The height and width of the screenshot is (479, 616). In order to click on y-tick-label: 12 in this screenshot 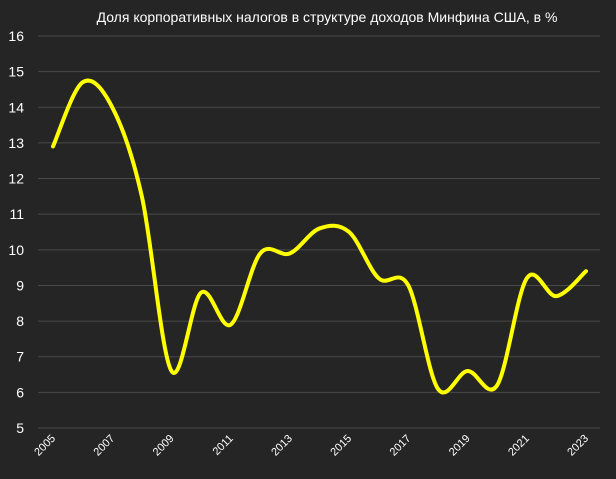, I will do `click(16, 179)`.